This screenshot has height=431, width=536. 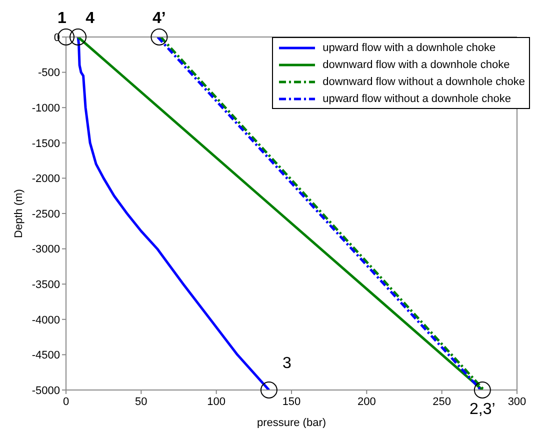 What do you see at coordinates (66, 402) in the screenshot?
I see `x-tick-label: 0` at bounding box center [66, 402].